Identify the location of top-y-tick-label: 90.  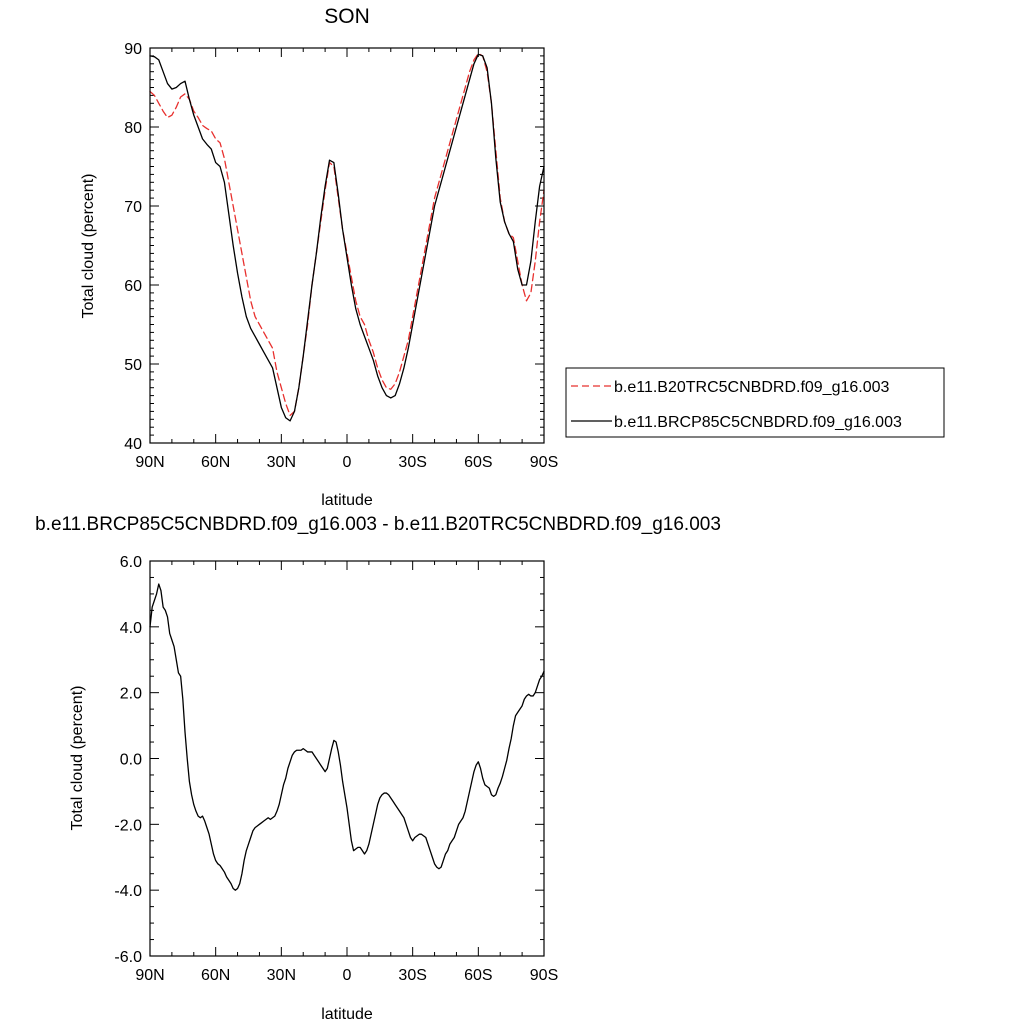
(133, 49).